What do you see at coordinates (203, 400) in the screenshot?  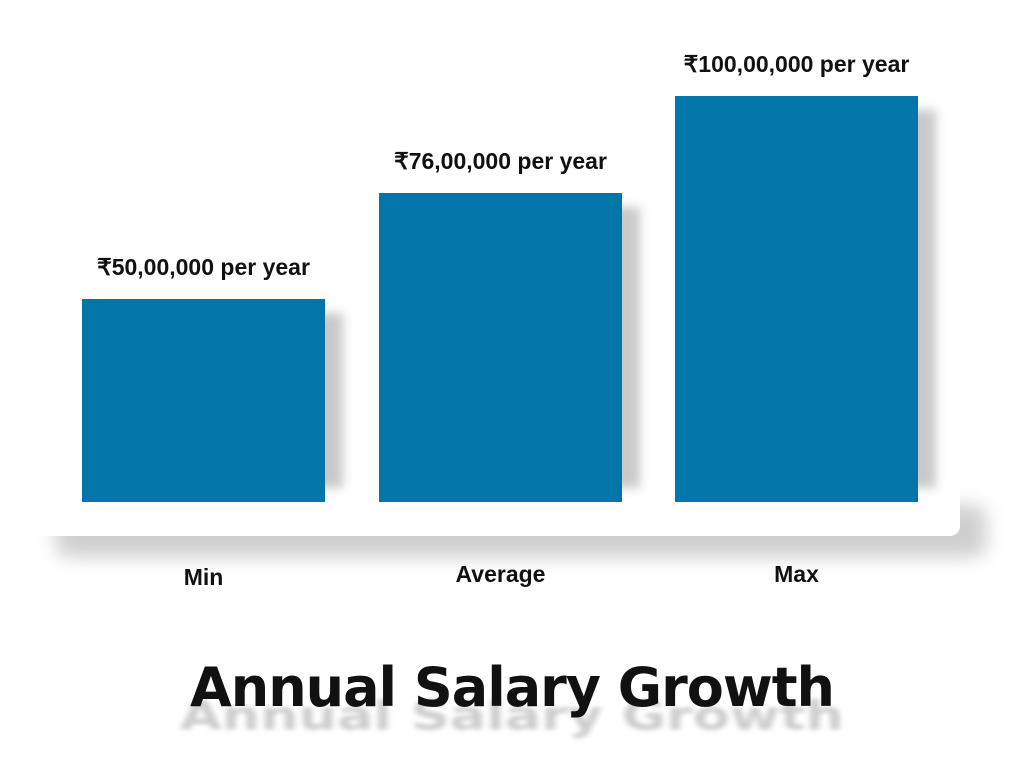 I see `bar-min` at bounding box center [203, 400].